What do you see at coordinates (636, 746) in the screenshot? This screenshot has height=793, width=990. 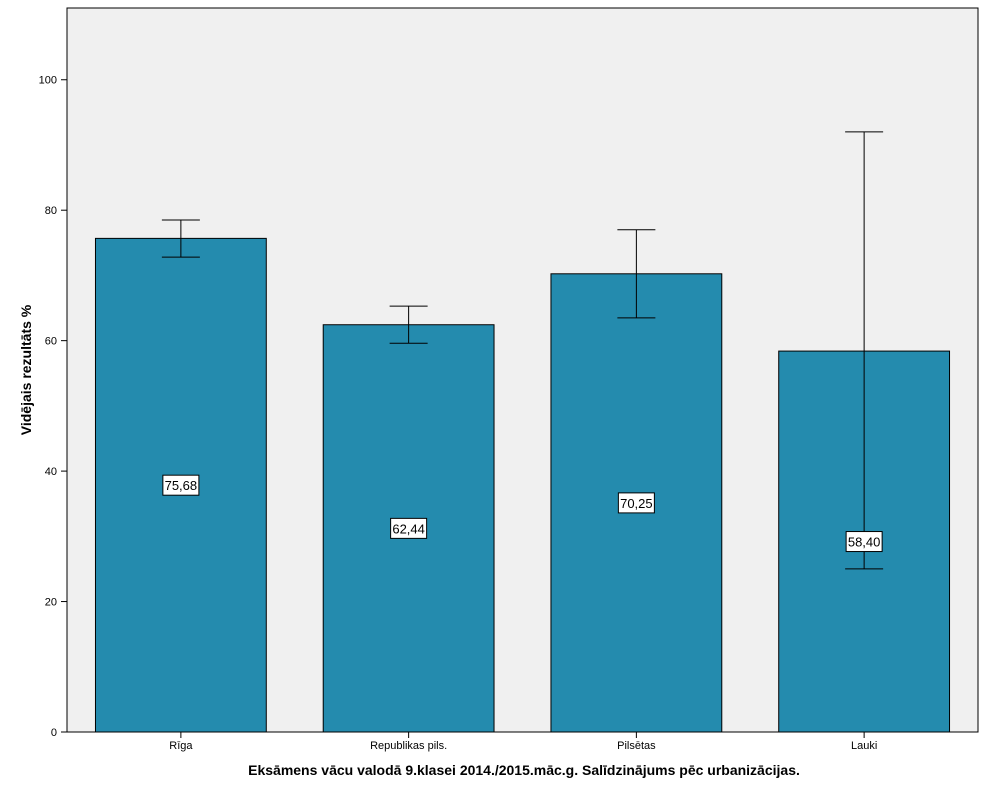 I see `x-tick-label: Pilsētas` at bounding box center [636, 746].